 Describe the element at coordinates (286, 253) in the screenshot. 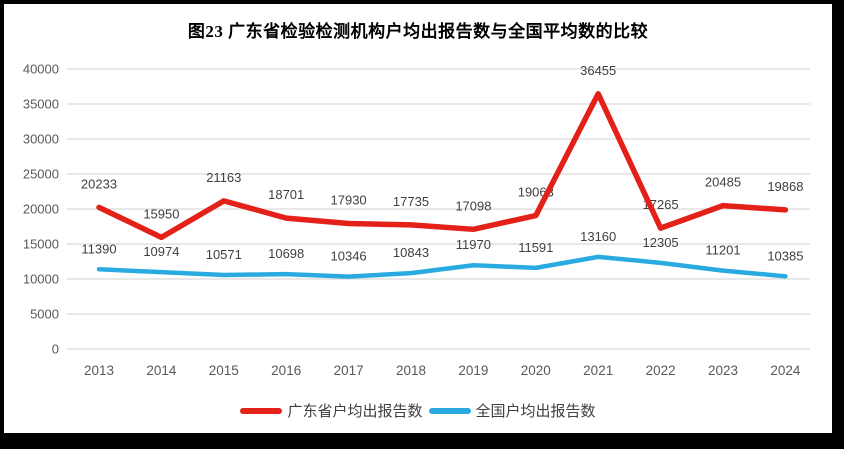

I see `data-label-national: 10698` at that location.